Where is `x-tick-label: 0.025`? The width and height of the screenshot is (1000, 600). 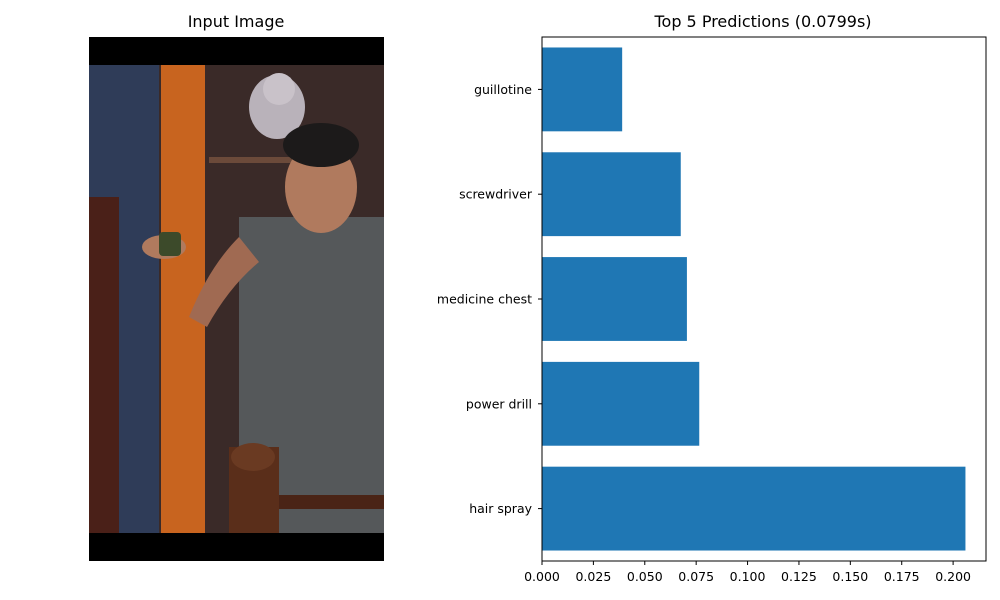 x-tick-label: 0.025 is located at coordinates (593, 576).